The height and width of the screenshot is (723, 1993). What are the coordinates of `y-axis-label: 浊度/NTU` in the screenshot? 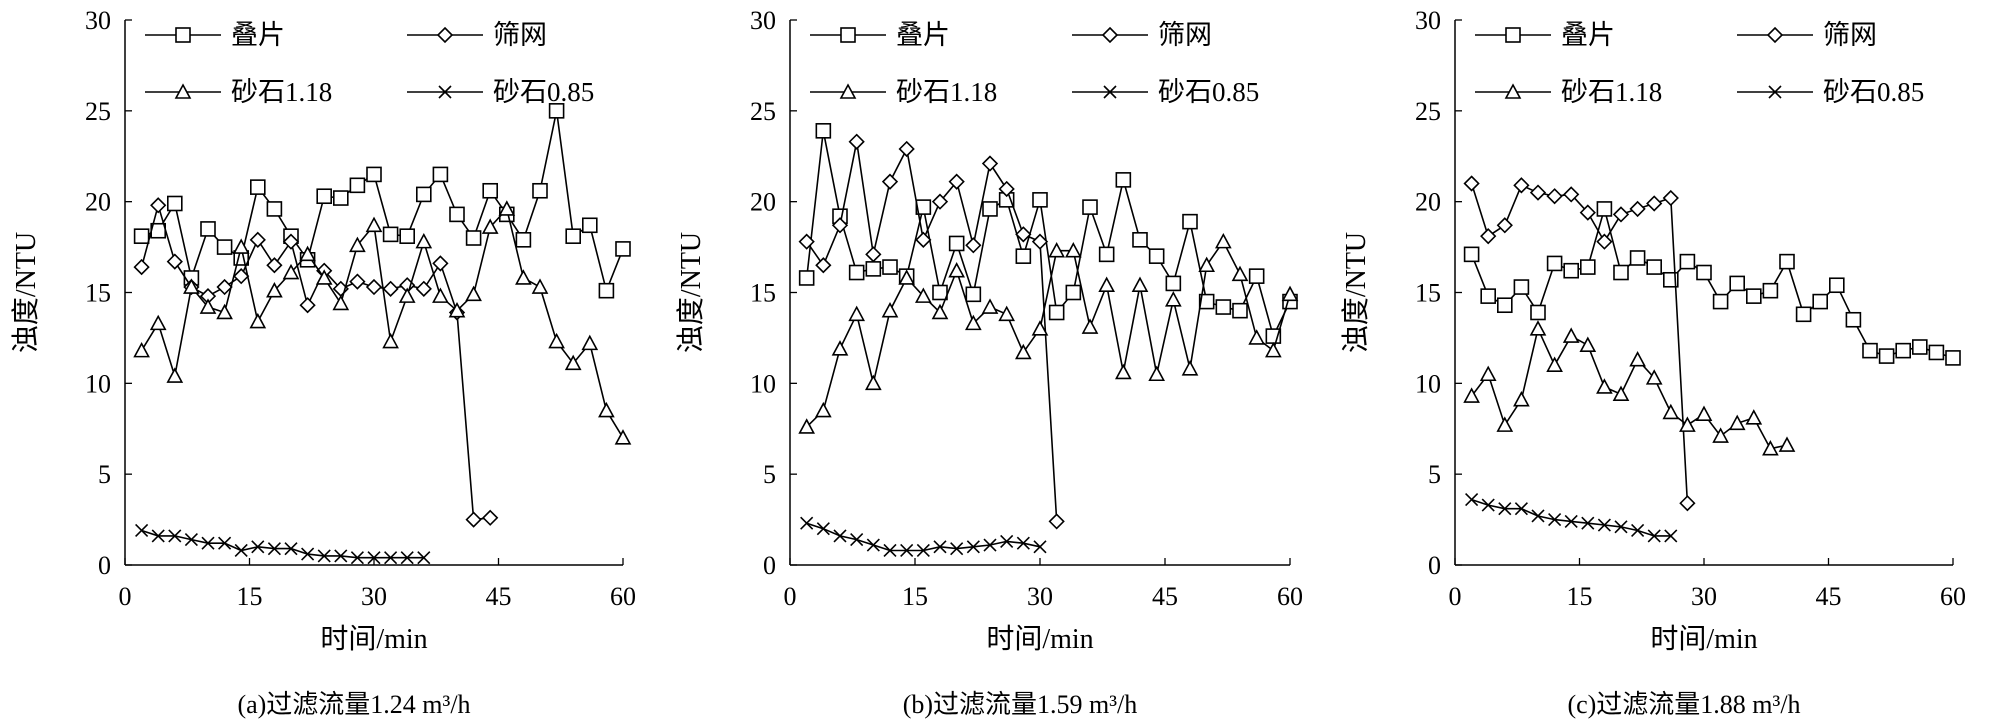 It's located at (691, 292).